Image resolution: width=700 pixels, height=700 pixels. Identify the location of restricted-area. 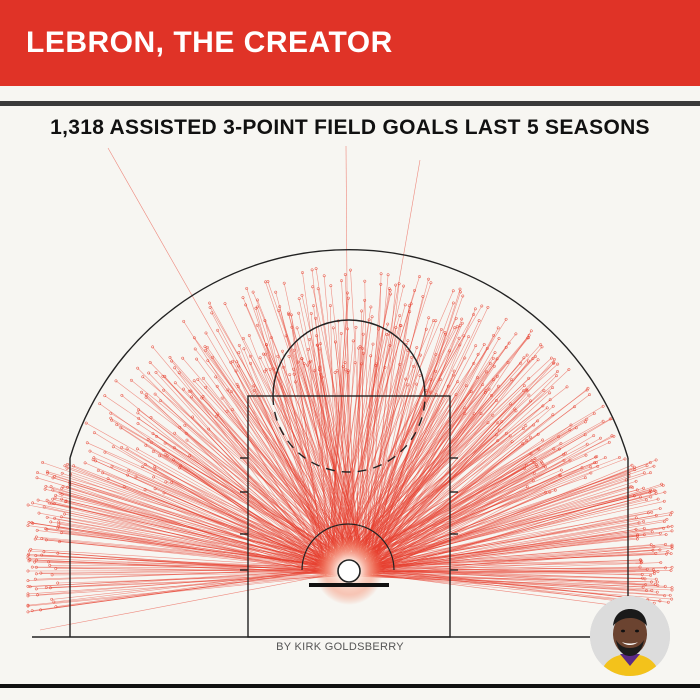
(348, 547).